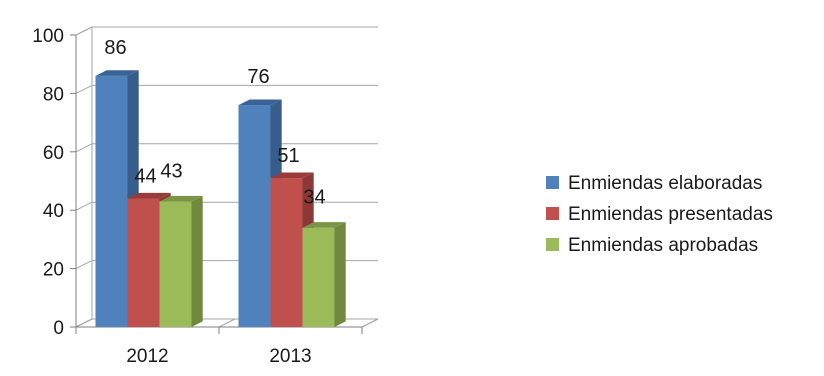 The width and height of the screenshot is (824, 376). I want to click on side-wall, so click(84, 177).